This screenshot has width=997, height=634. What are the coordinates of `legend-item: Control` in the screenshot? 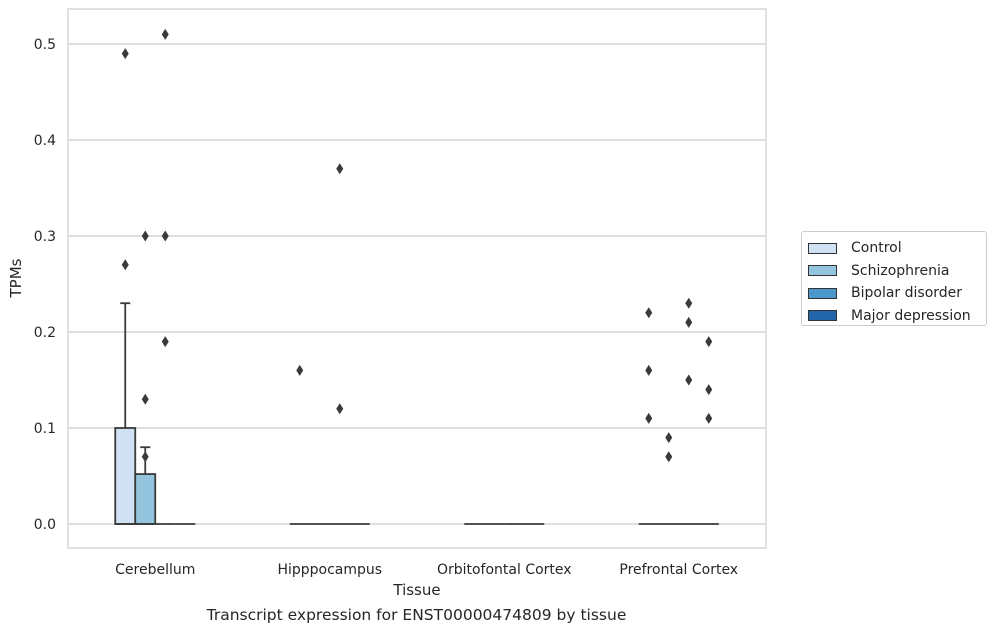 It's located at (897, 248).